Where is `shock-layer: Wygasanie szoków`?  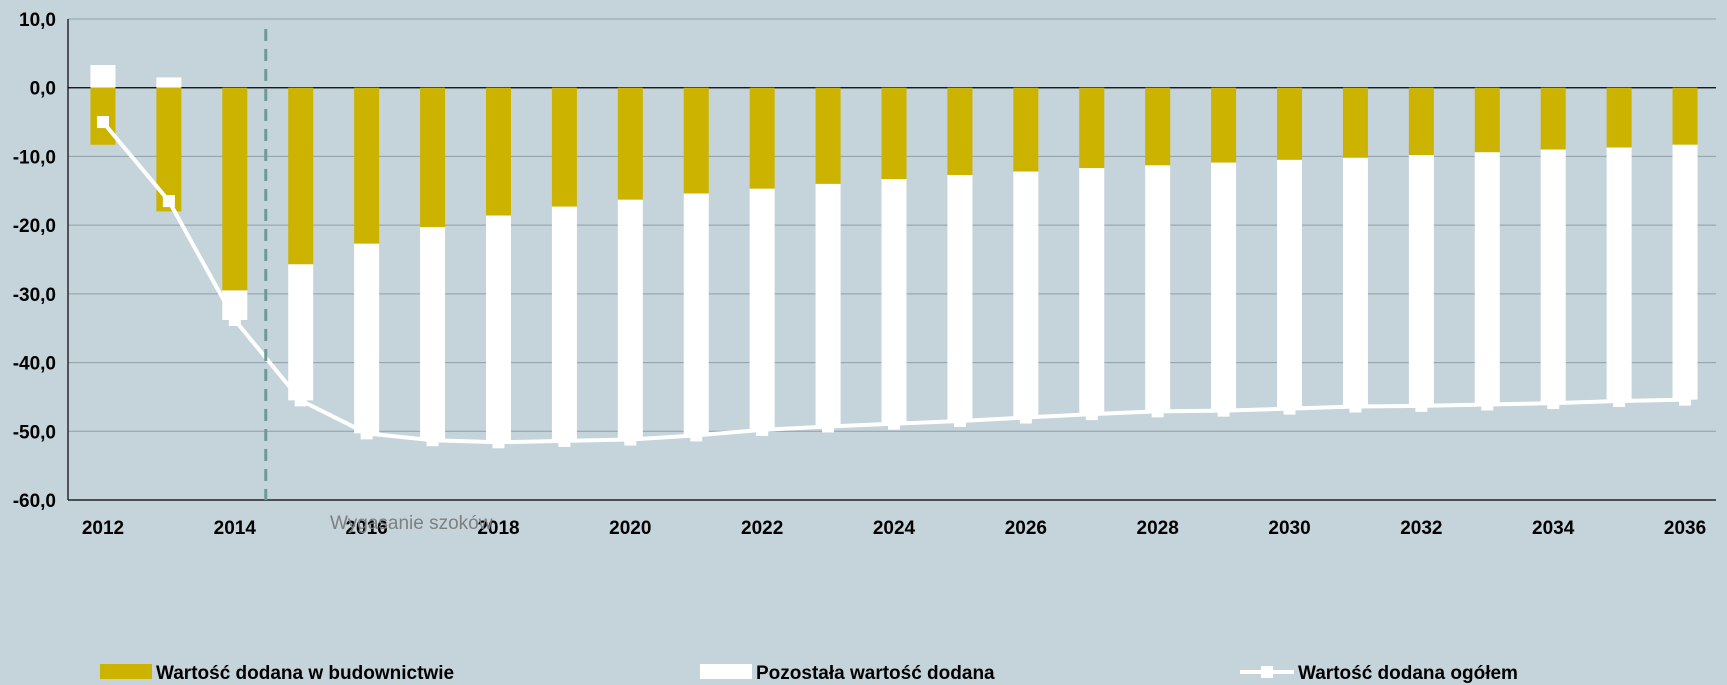
shock-layer: Wygasanie szoków is located at coordinates (378, 281).